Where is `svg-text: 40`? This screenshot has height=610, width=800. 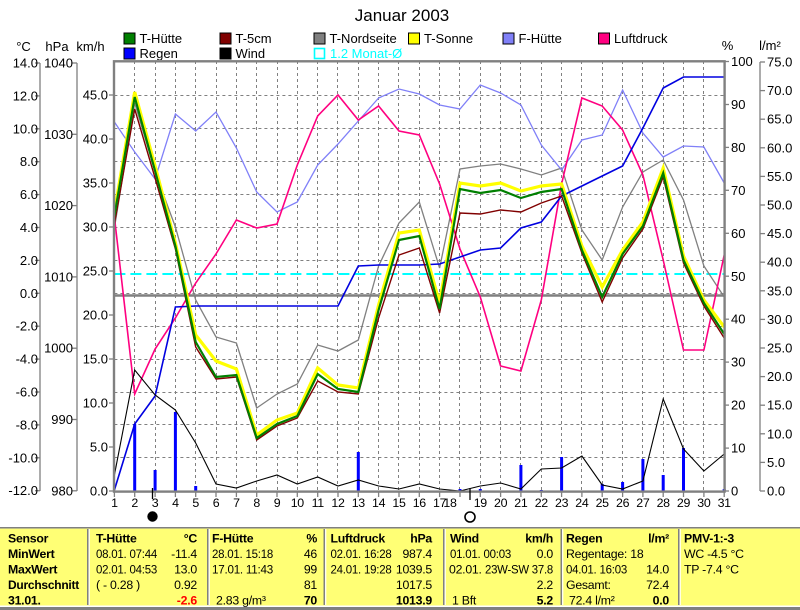
svg-text: 40 is located at coordinates (738, 319).